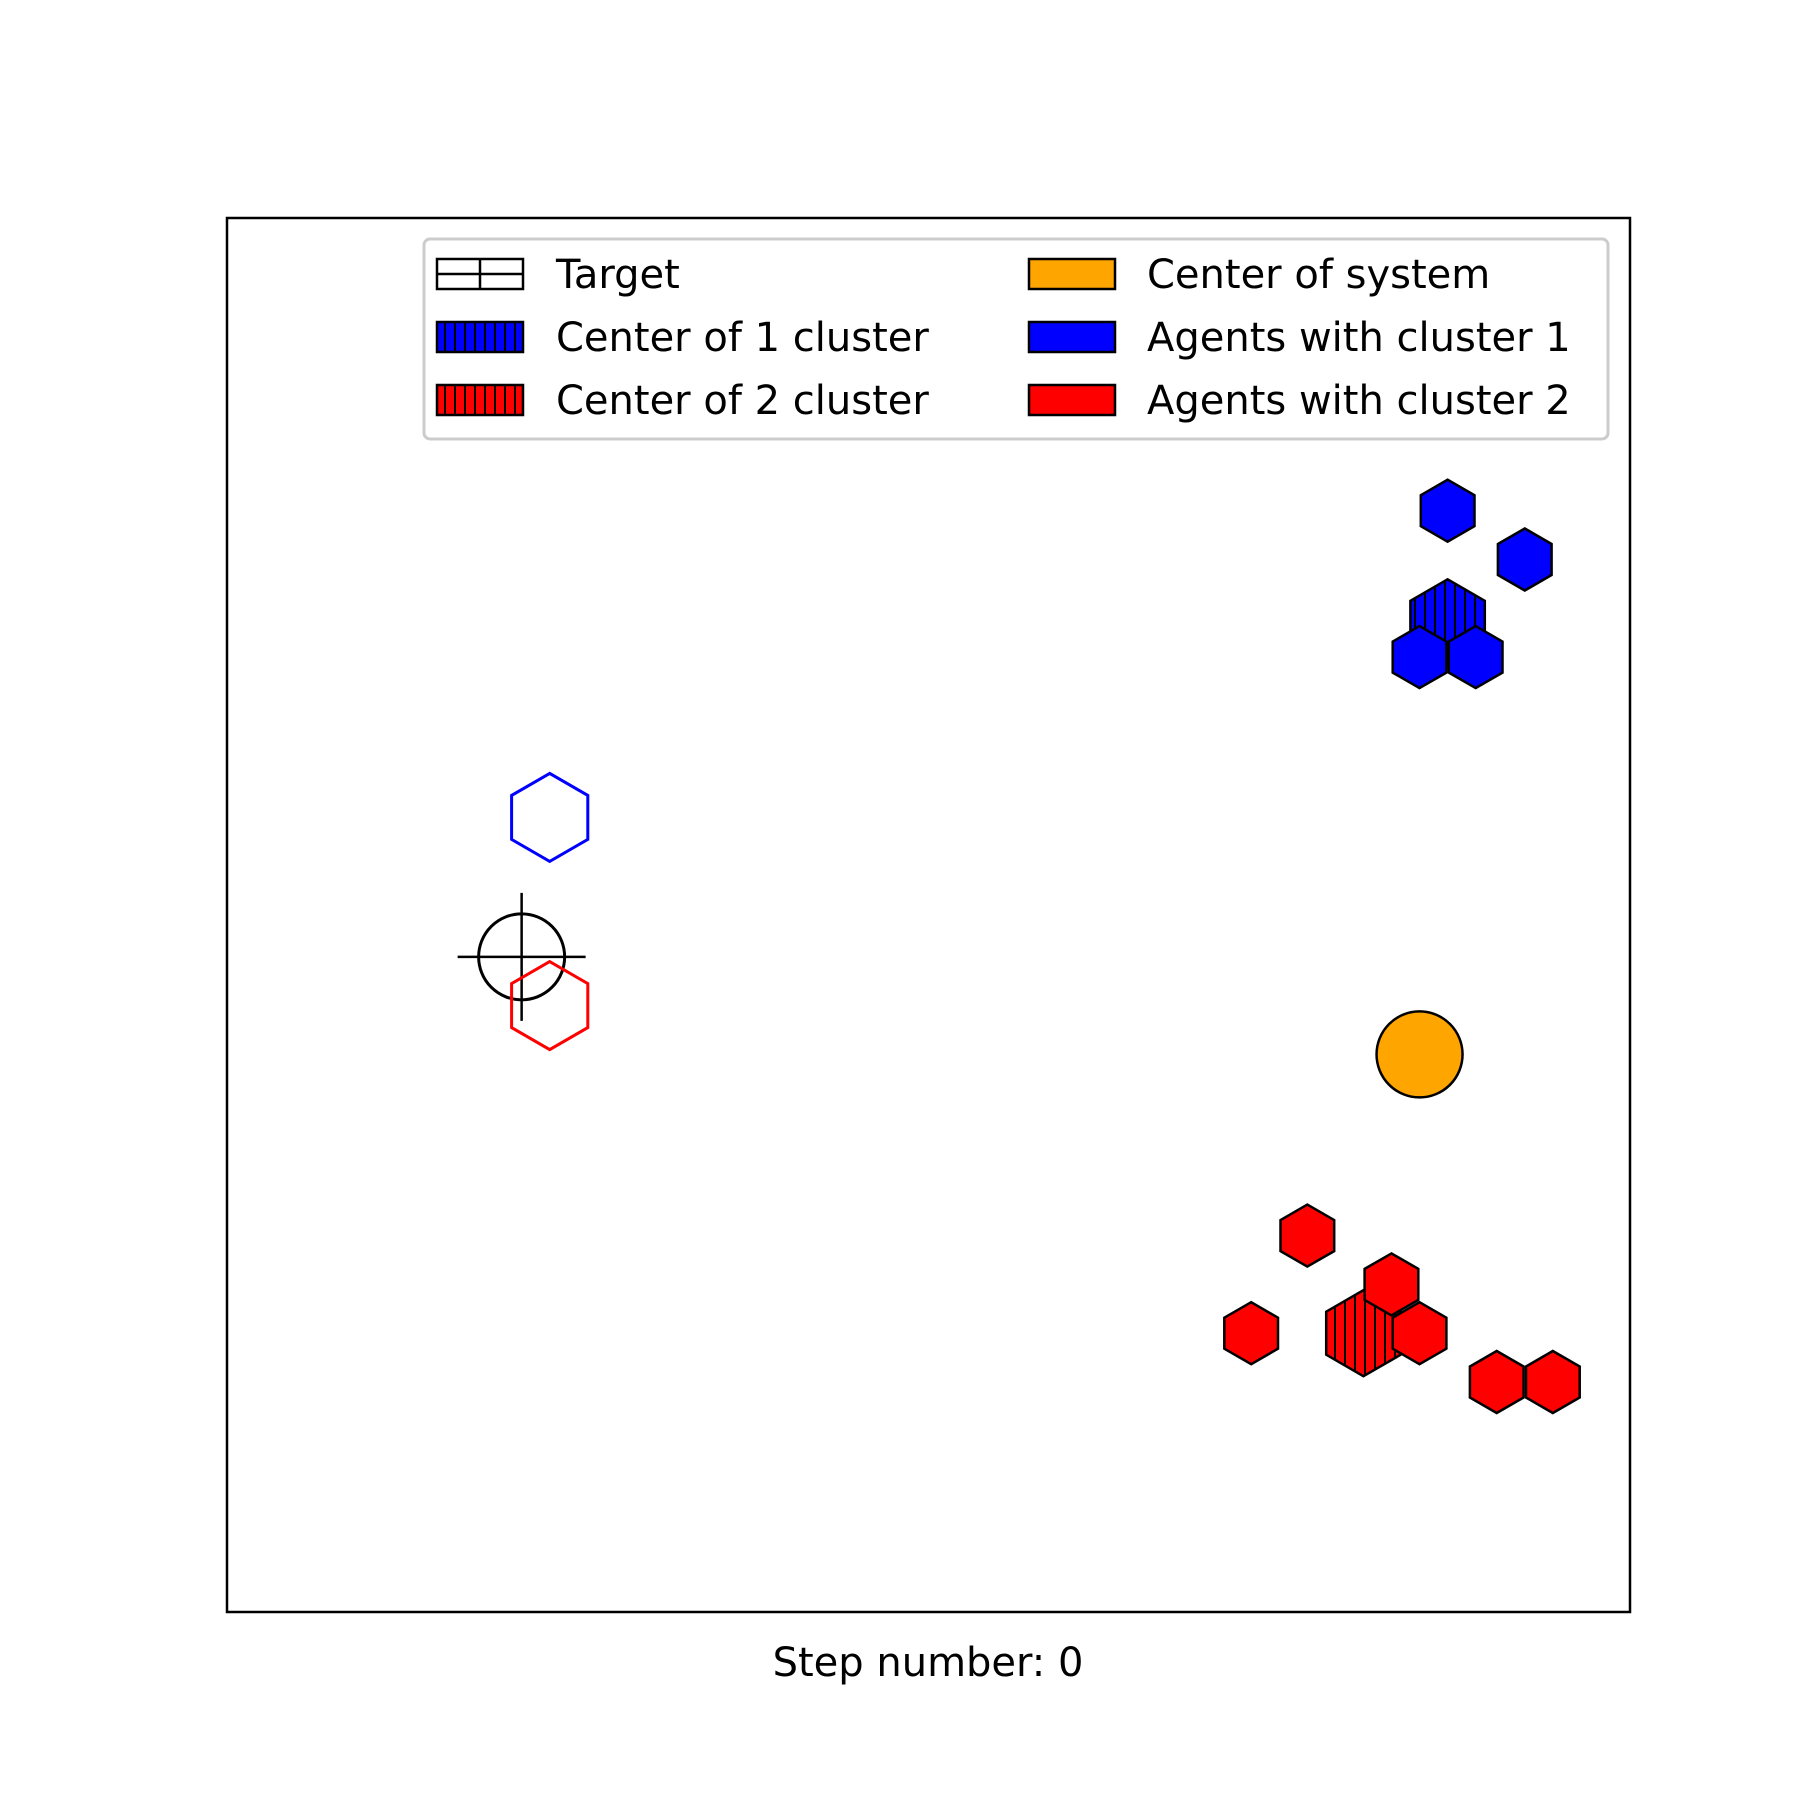 This screenshot has width=1800, height=1800. Describe the element at coordinates (480, 337) in the screenshot. I see `cluster1-center-swatch` at that location.